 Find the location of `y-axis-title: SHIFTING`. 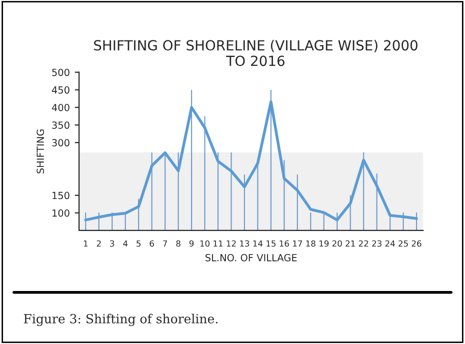

y-axis-title: SHIFTING is located at coordinates (40, 151).